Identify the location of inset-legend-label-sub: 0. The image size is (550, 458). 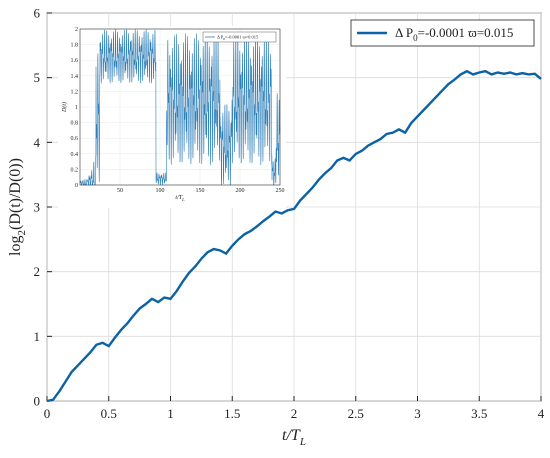
(224, 39).